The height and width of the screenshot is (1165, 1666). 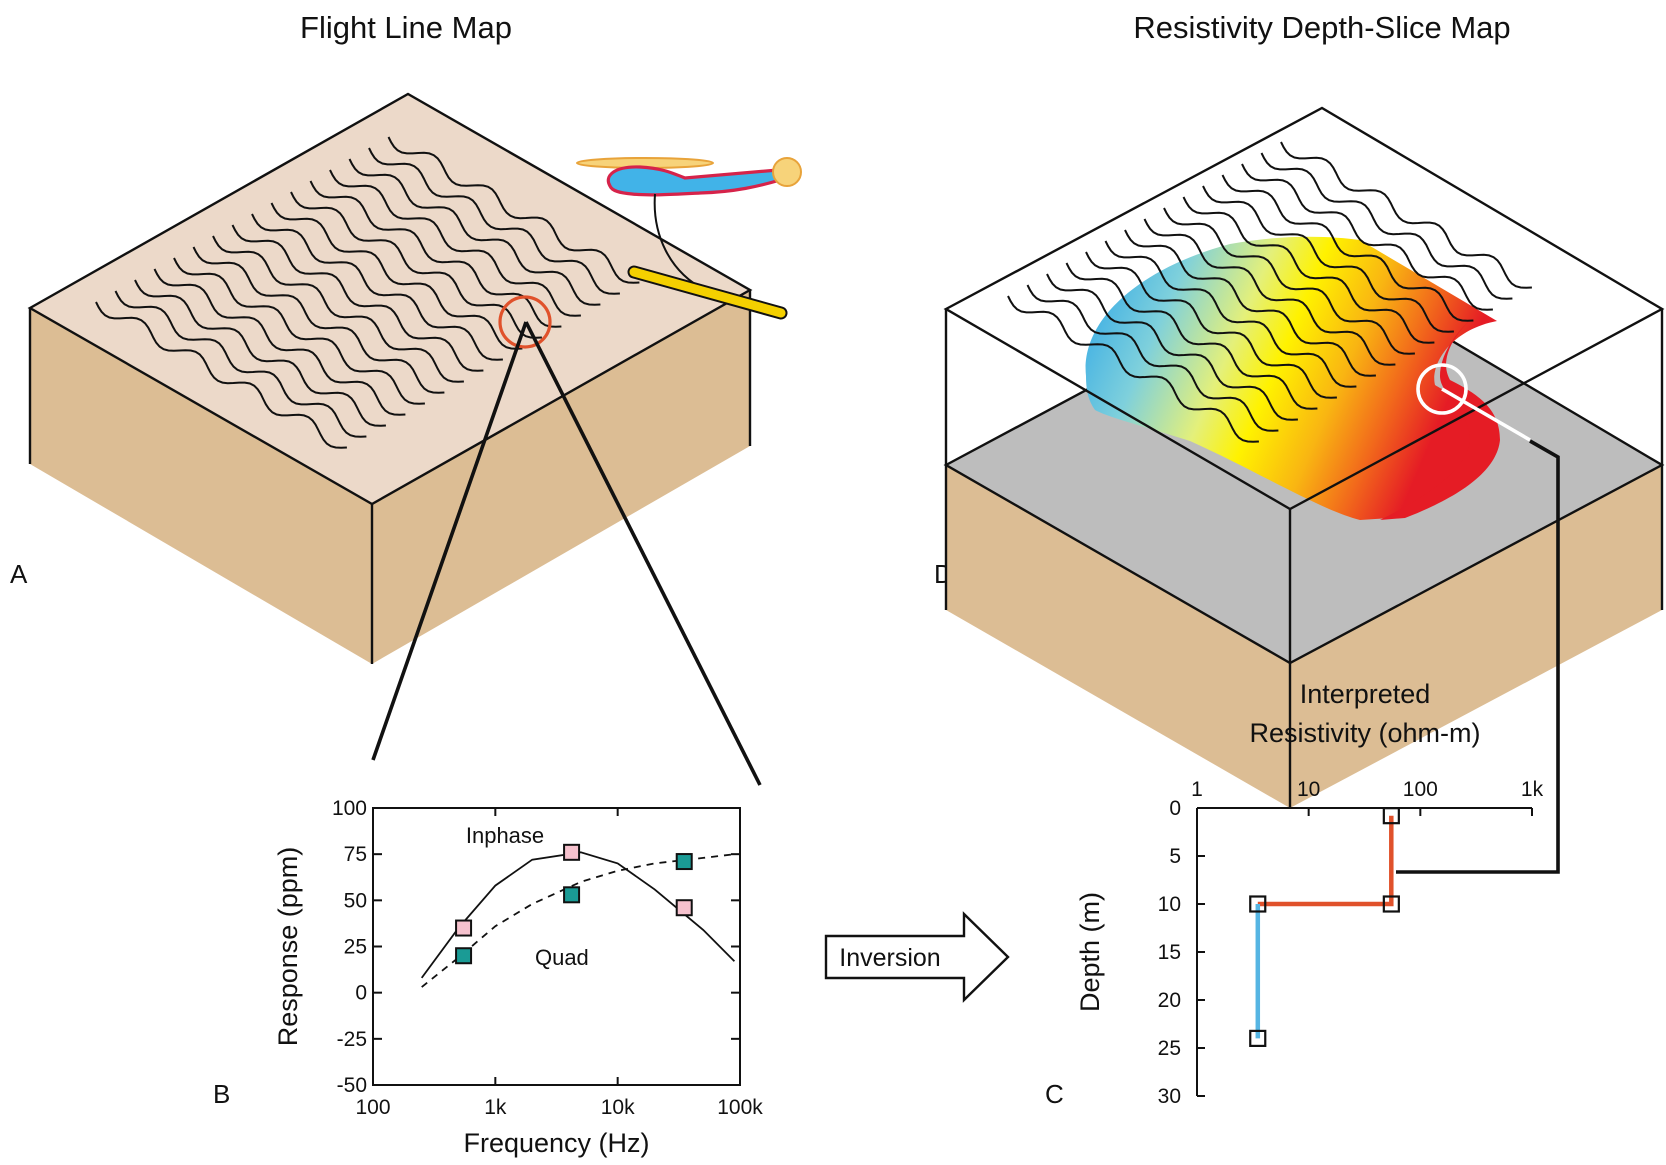 I want to click on sounding-pointer, so click(x=1486, y=414).